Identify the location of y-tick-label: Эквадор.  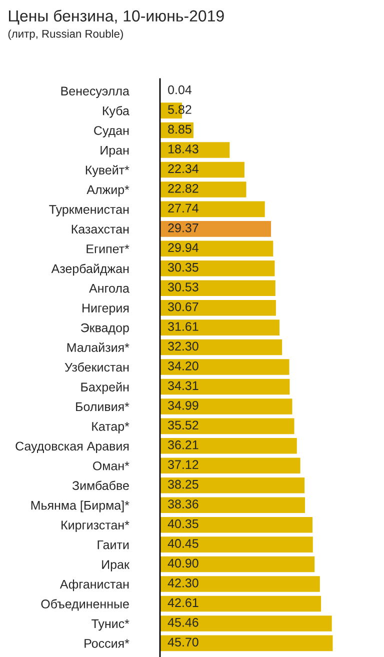
(104, 329).